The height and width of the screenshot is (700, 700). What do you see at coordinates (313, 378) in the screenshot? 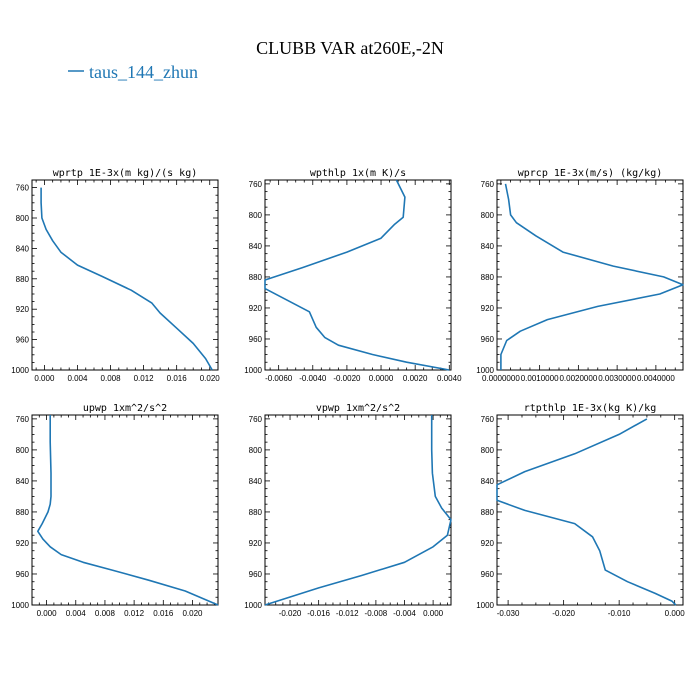
I see `x-tick-label: -0.0040` at bounding box center [313, 378].